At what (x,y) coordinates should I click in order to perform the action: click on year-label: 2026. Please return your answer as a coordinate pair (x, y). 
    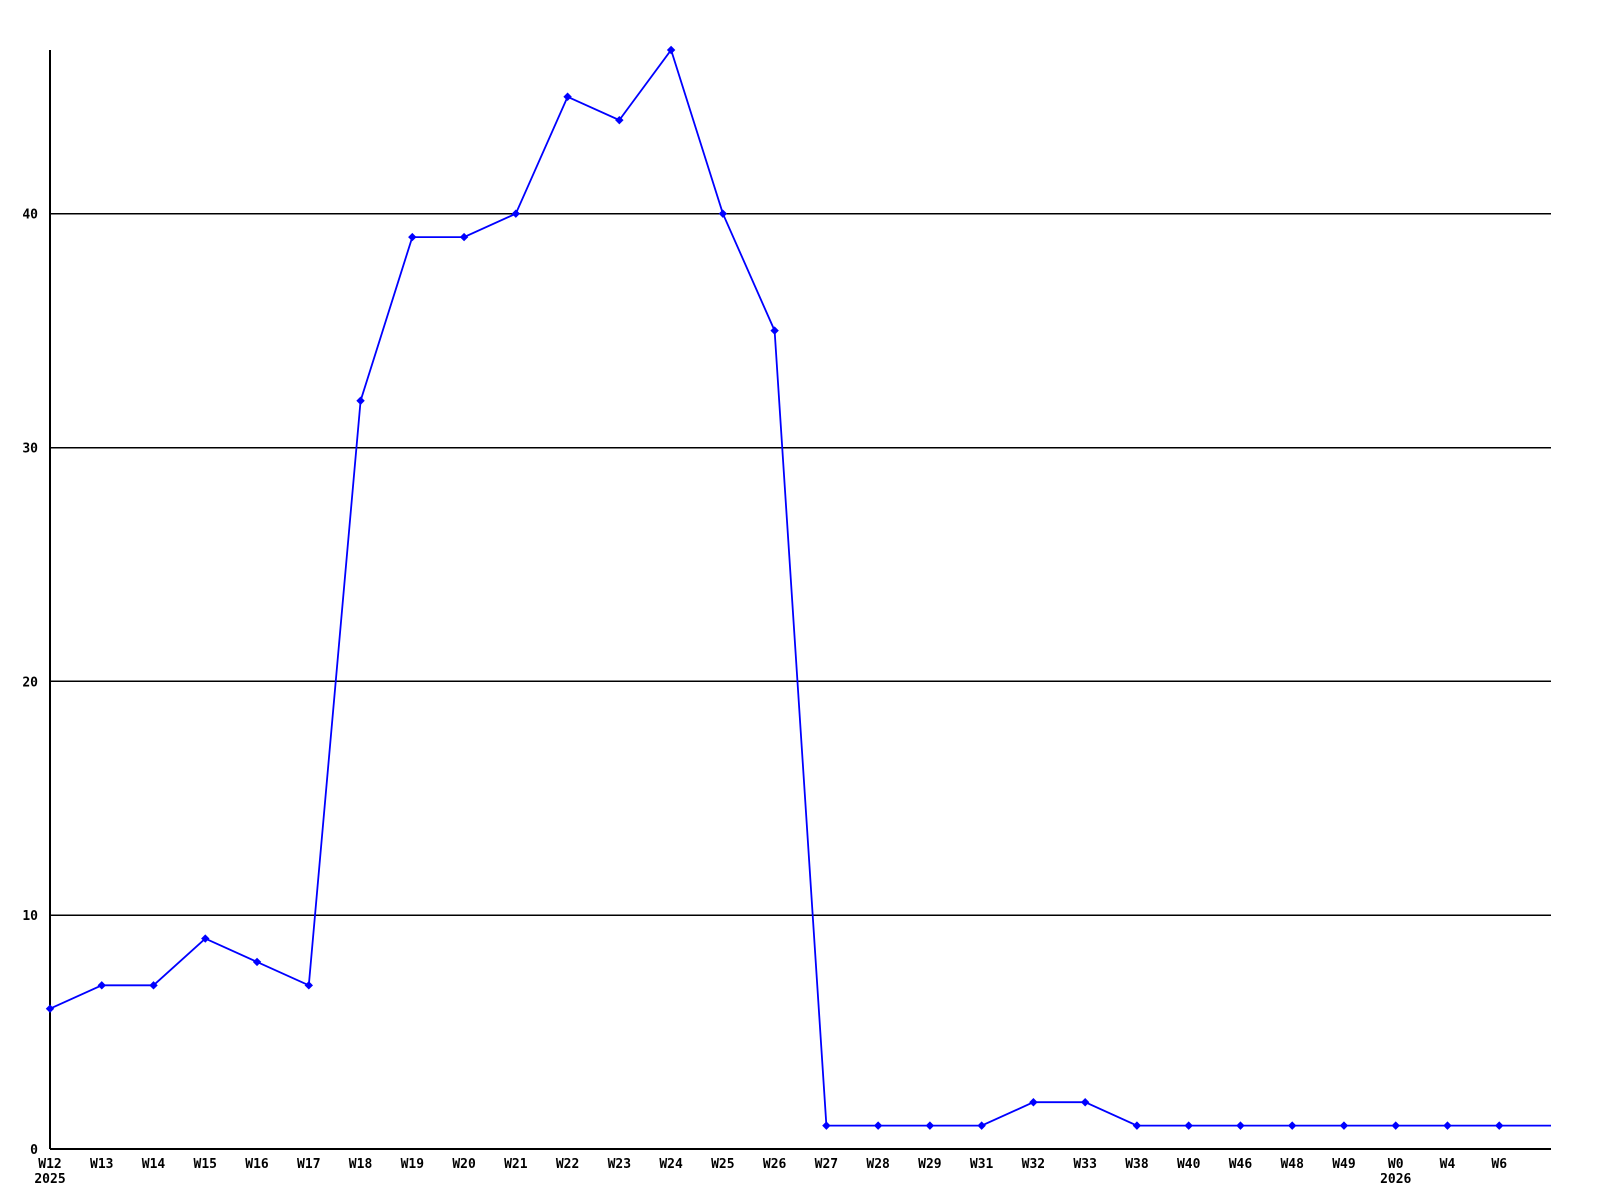
    Looking at the image, I should click on (1395, 1179).